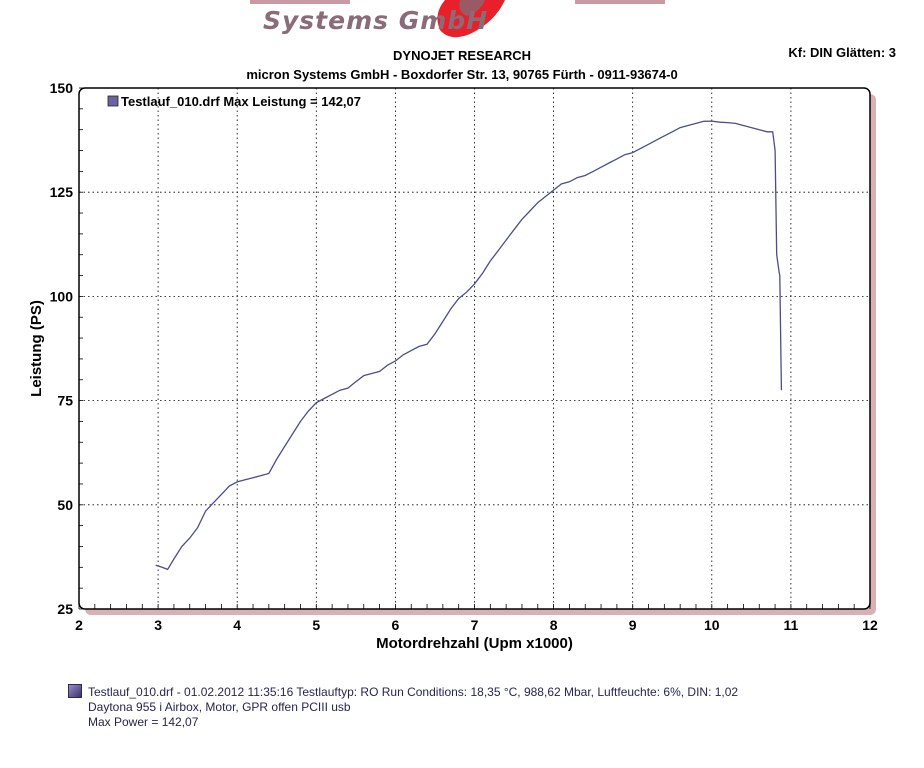 The height and width of the screenshot is (768, 924). I want to click on max-power: Max Power = 142,07, so click(143, 722).